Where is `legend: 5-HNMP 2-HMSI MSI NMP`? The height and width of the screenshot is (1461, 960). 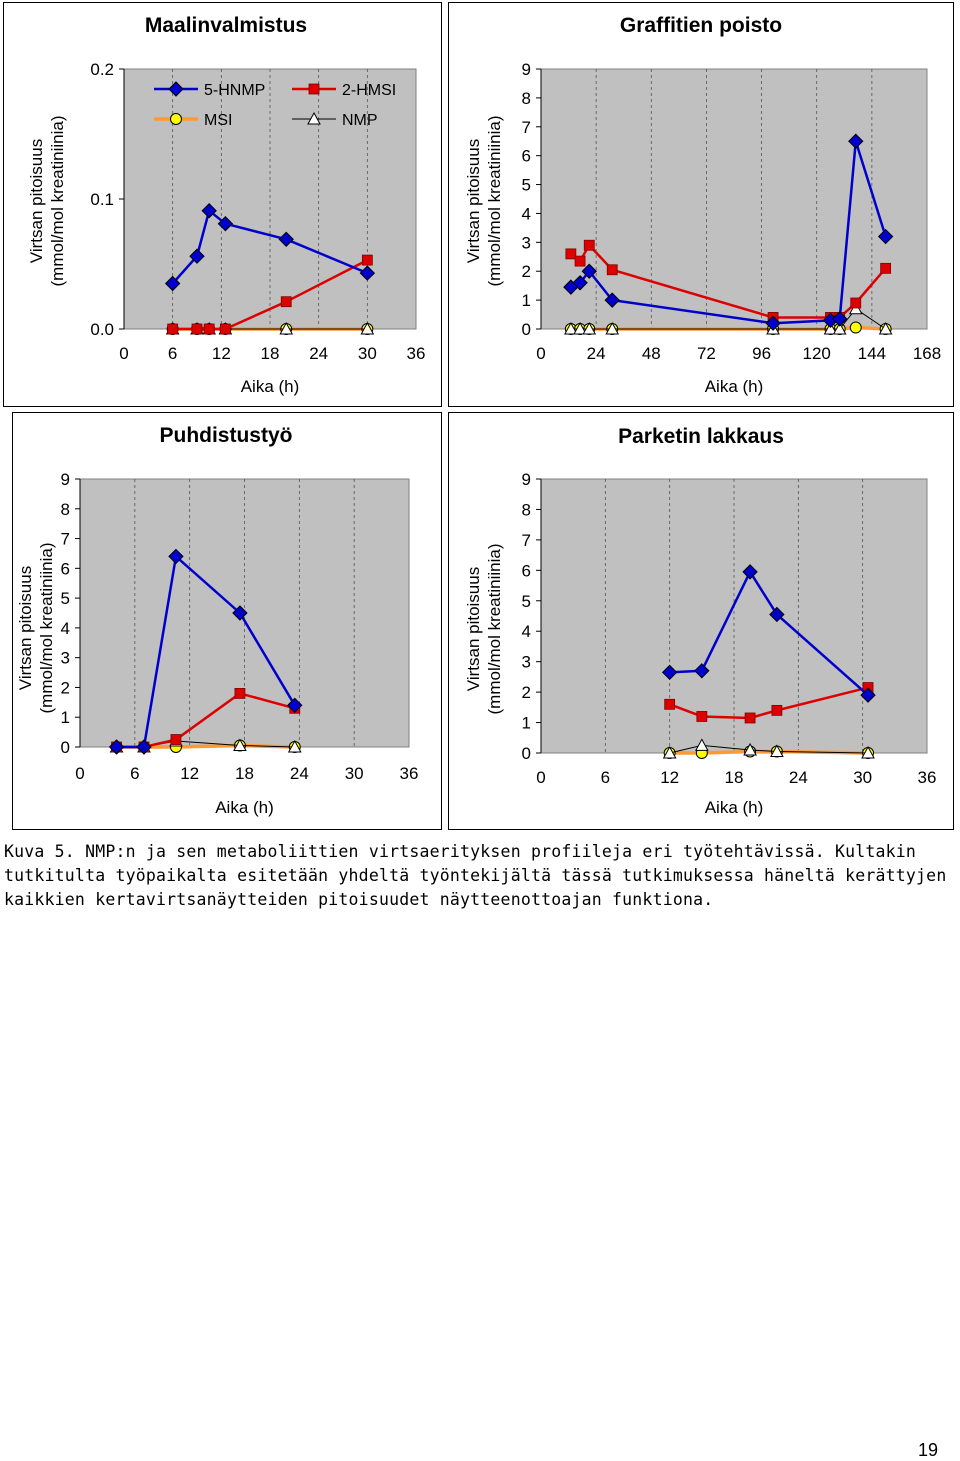
legend: 5-HNMP 2-HMSI MSI NMP is located at coordinates (275, 105).